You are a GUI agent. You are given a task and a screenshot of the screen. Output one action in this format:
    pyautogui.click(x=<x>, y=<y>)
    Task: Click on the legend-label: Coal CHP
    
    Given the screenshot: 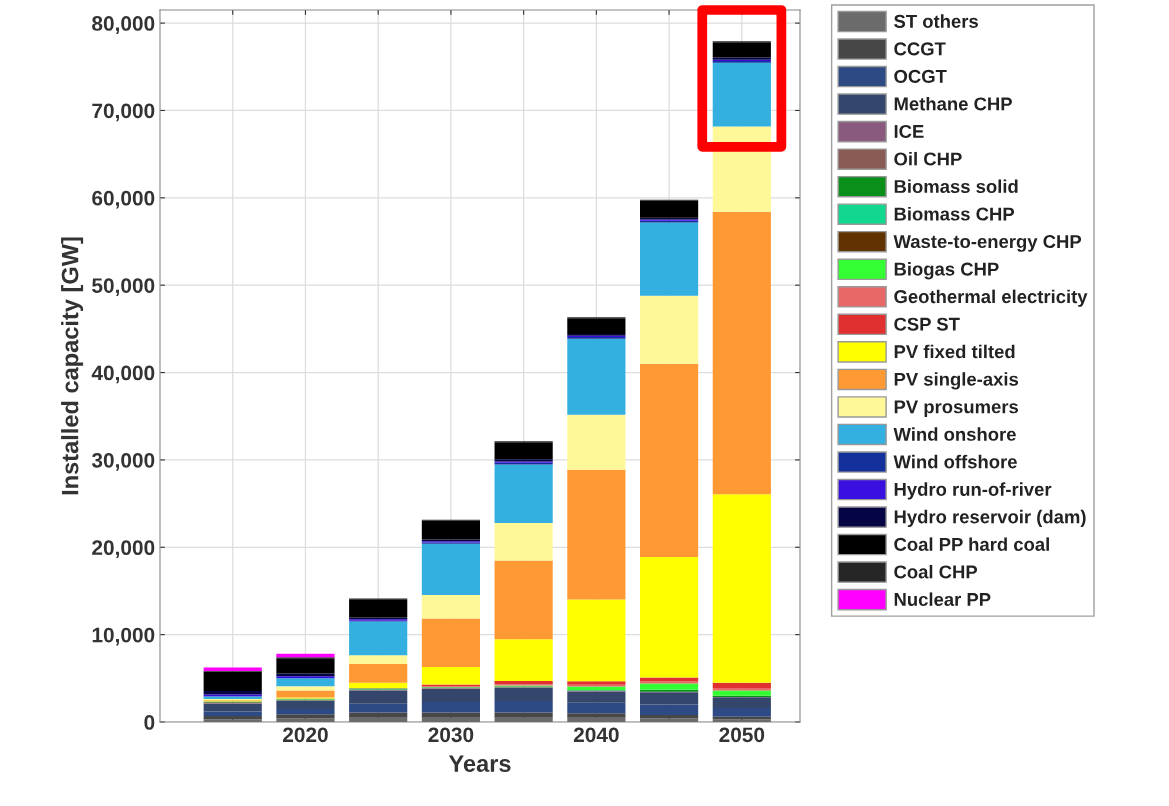 What is the action you would take?
    pyautogui.click(x=936, y=571)
    